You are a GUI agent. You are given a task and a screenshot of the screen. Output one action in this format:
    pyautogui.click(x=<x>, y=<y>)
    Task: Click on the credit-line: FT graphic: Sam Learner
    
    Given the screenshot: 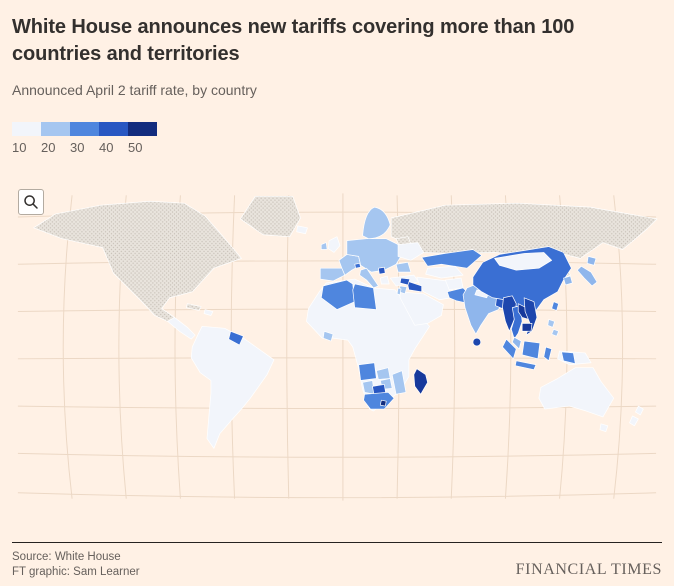 What is the action you would take?
    pyautogui.click(x=76, y=571)
    